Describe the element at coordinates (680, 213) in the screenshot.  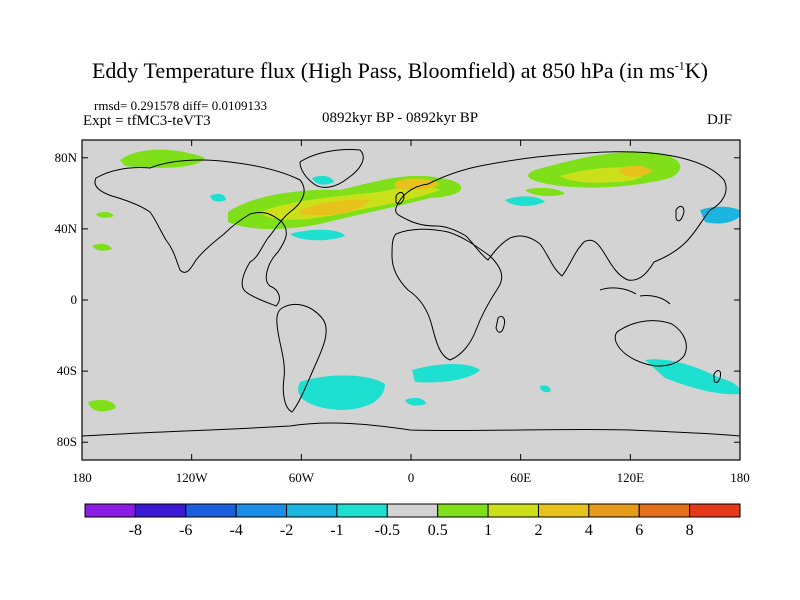
I see `coast-japan` at that location.